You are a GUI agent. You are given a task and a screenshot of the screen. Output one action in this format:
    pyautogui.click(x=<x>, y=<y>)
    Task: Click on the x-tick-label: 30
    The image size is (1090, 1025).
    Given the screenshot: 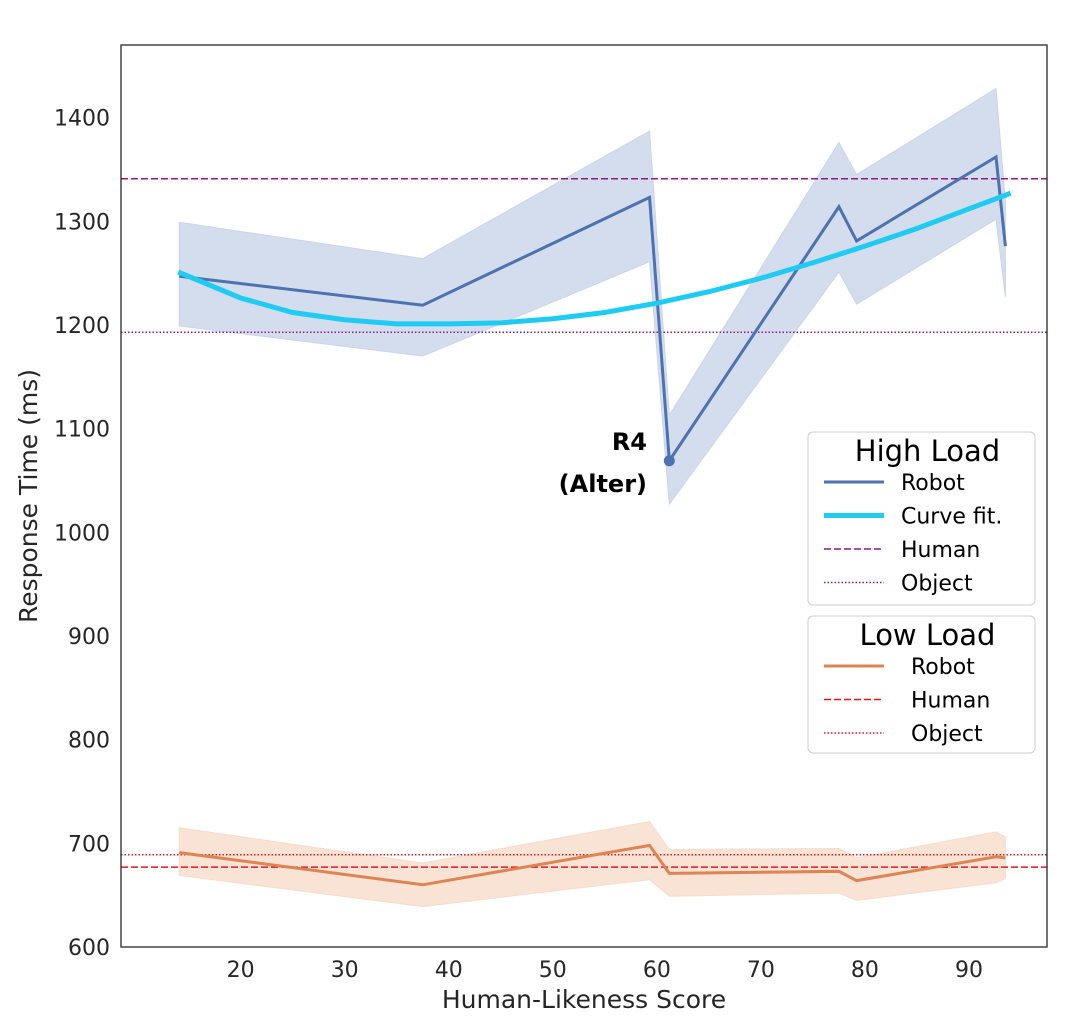 What is the action you would take?
    pyautogui.click(x=345, y=970)
    